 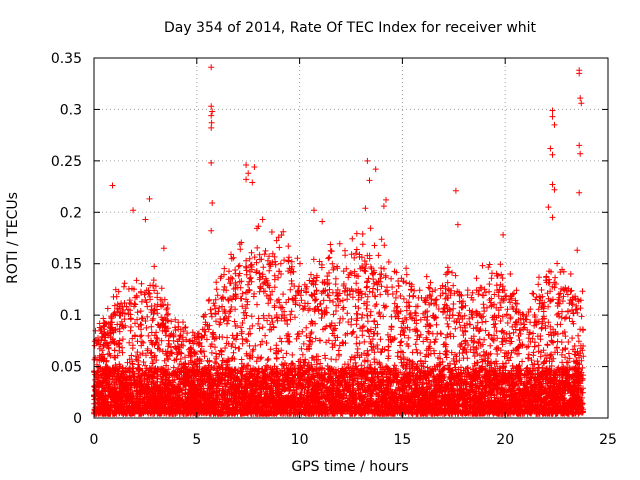 What do you see at coordinates (66, 368) in the screenshot?
I see `y-tick-label: 0.05` at bounding box center [66, 368].